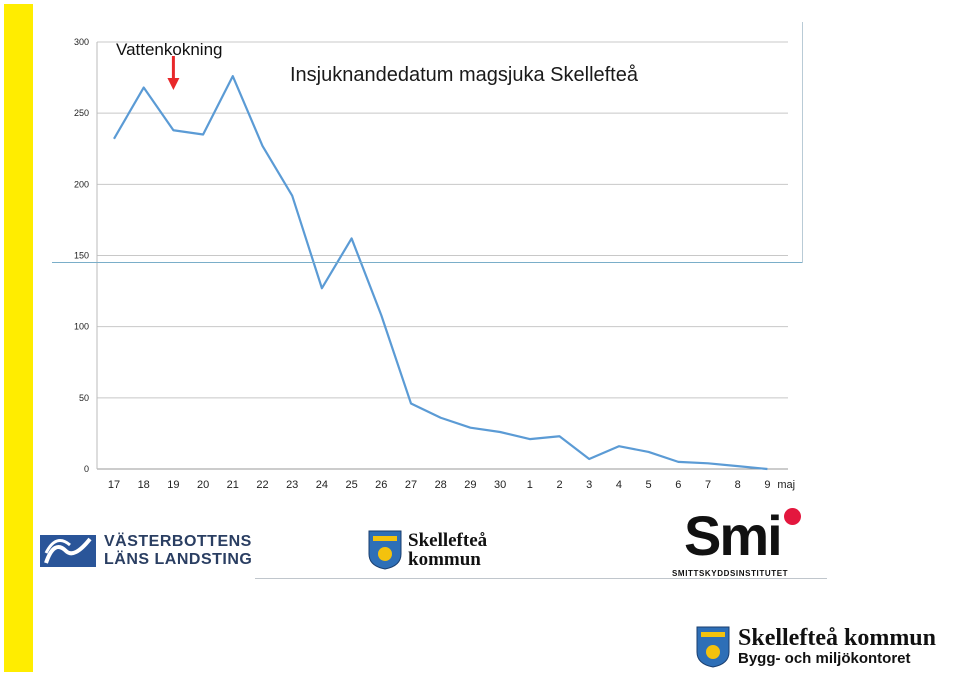 This screenshot has width=959, height=674. I want to click on x-tick-label: 17, so click(114, 485).